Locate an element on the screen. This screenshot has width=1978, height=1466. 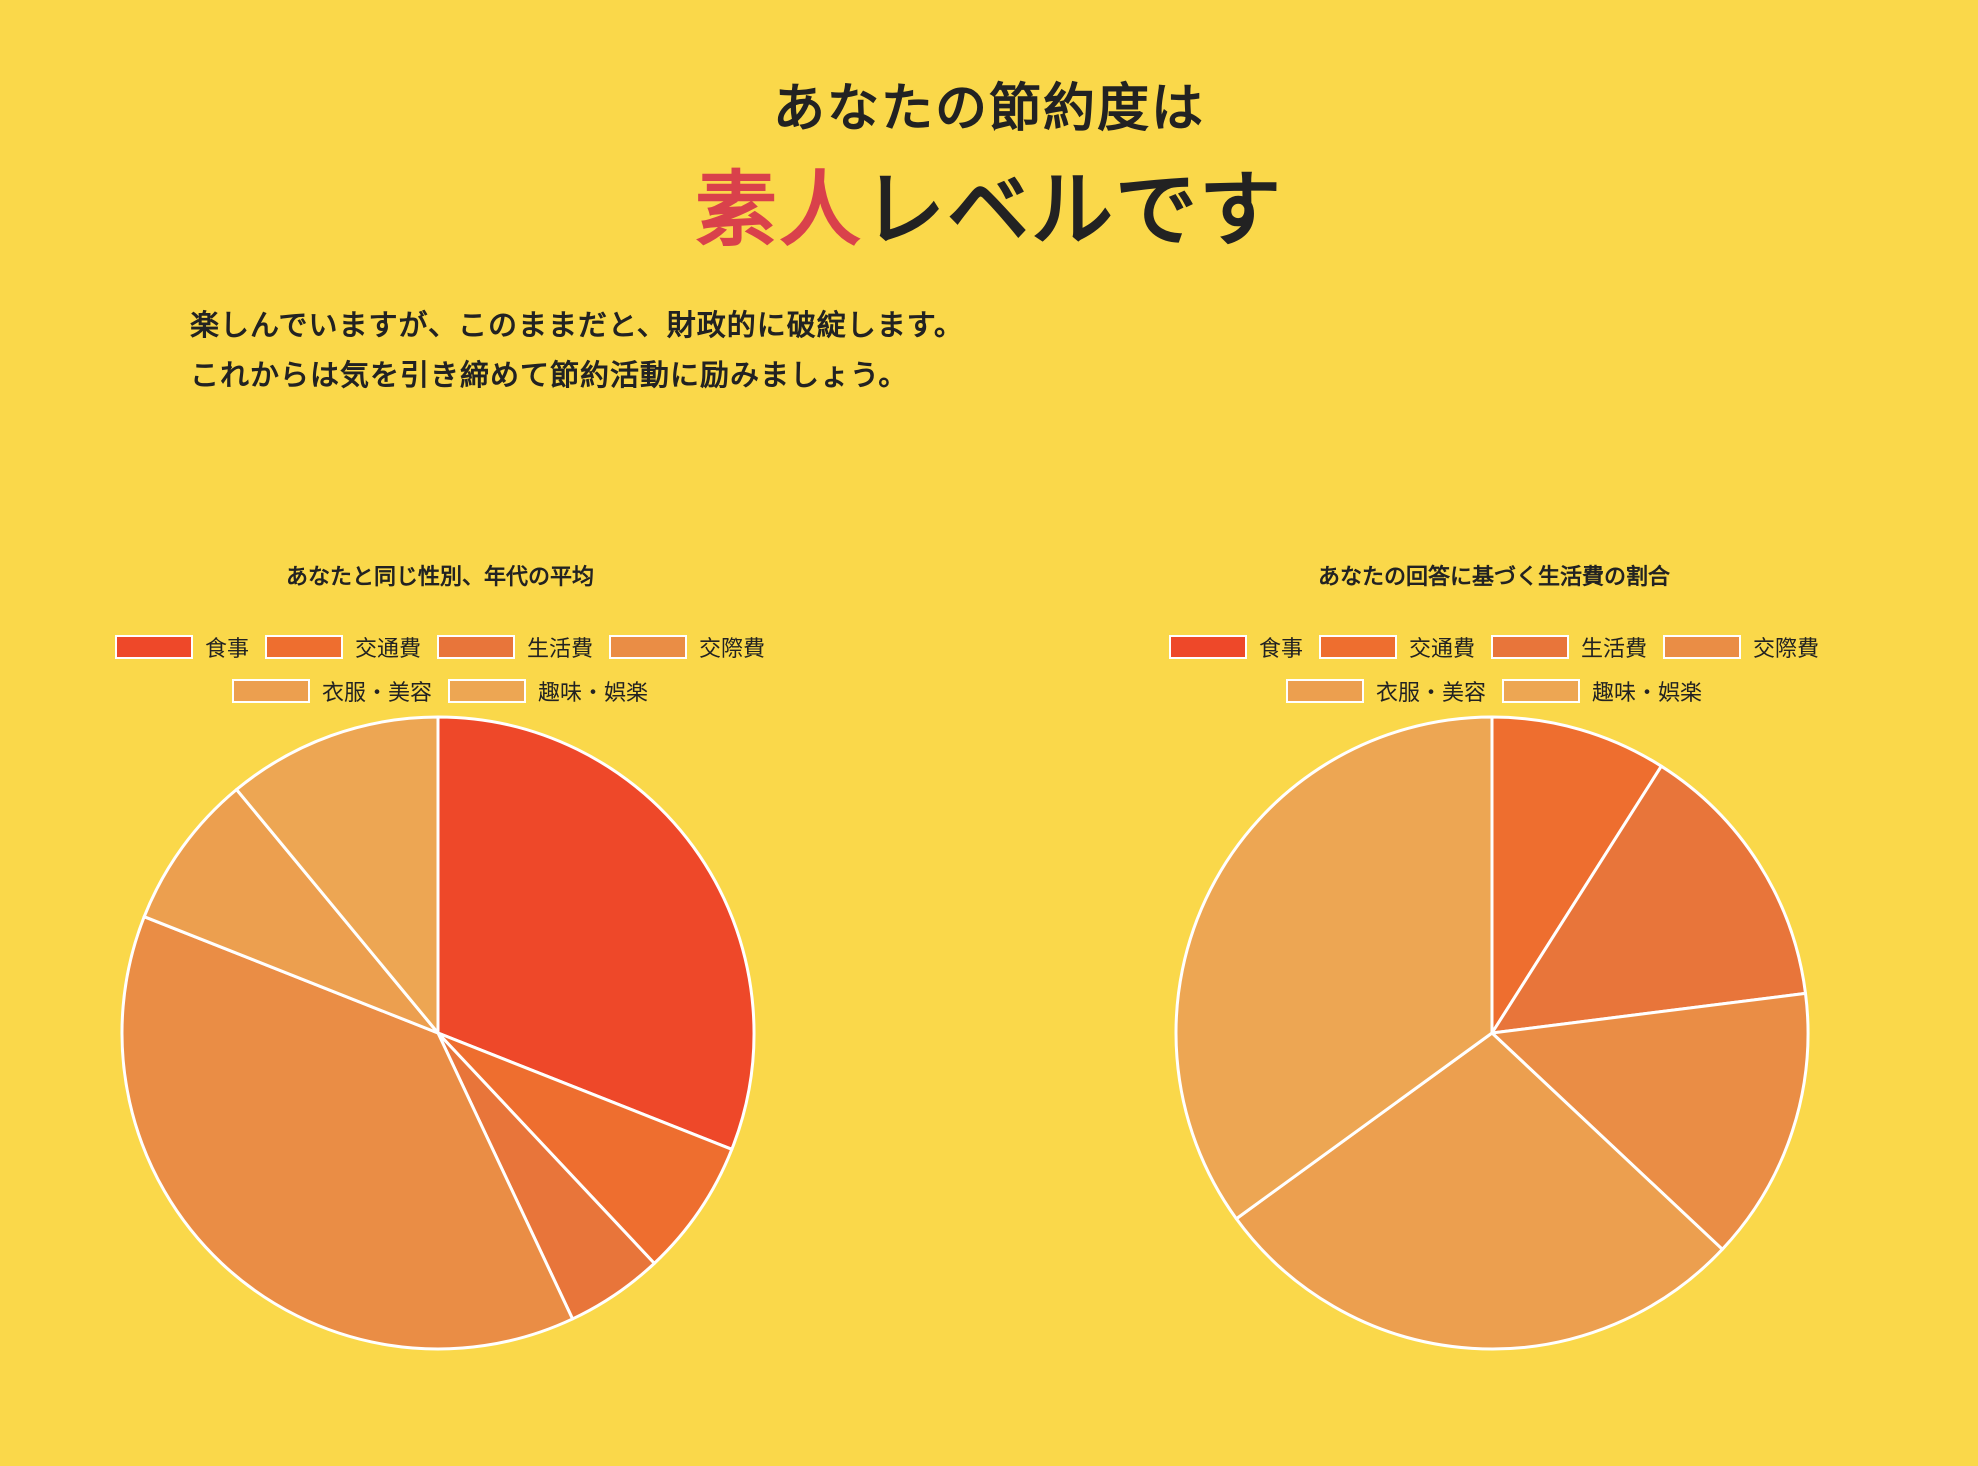
result-level: 素人レベルです is located at coordinates (989, 211).